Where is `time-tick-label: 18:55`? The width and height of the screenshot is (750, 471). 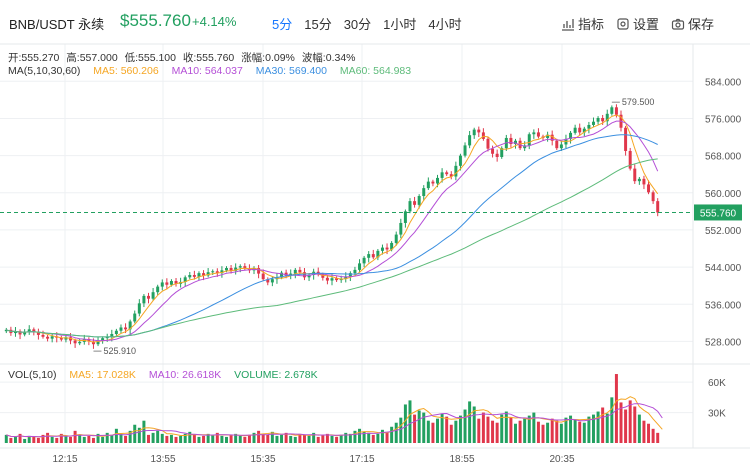
time-tick-label: 18:55 is located at coordinates (461, 459).